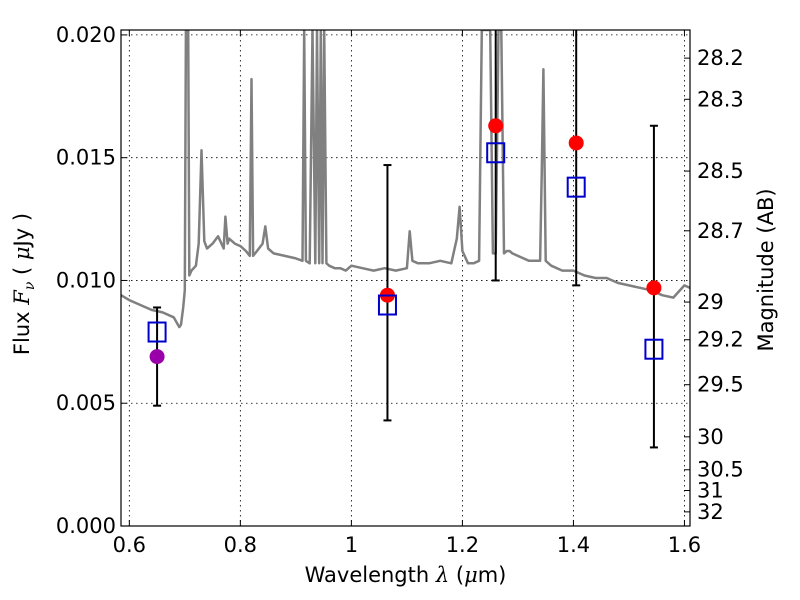 The image size is (800, 600). Describe the element at coordinates (22, 333) in the screenshot. I see `y-axis-label-prefix: Flux` at that location.